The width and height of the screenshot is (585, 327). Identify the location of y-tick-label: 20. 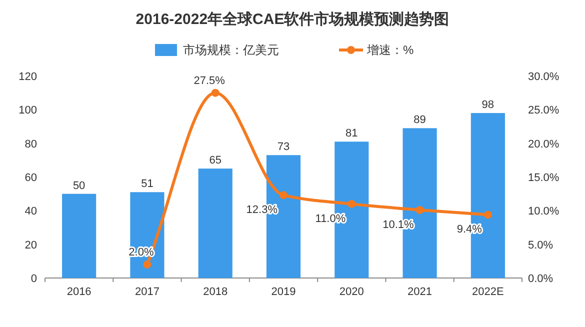
(30, 245).